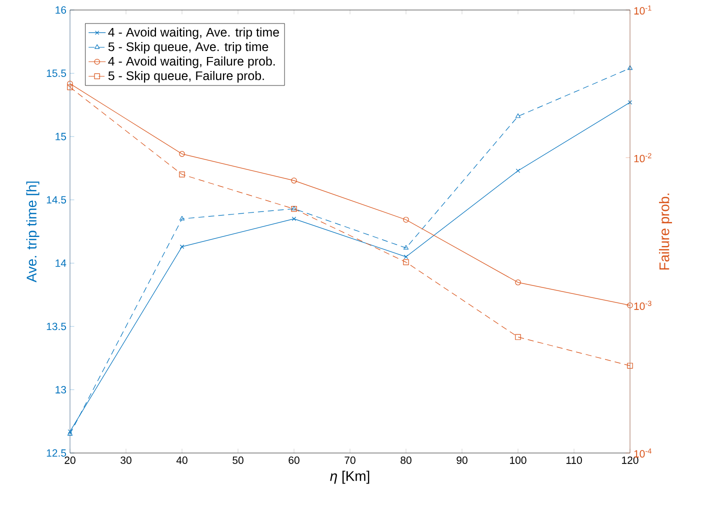  I want to click on legend-label: 4 - Avoid waiting, Failure prob., so click(191, 62).